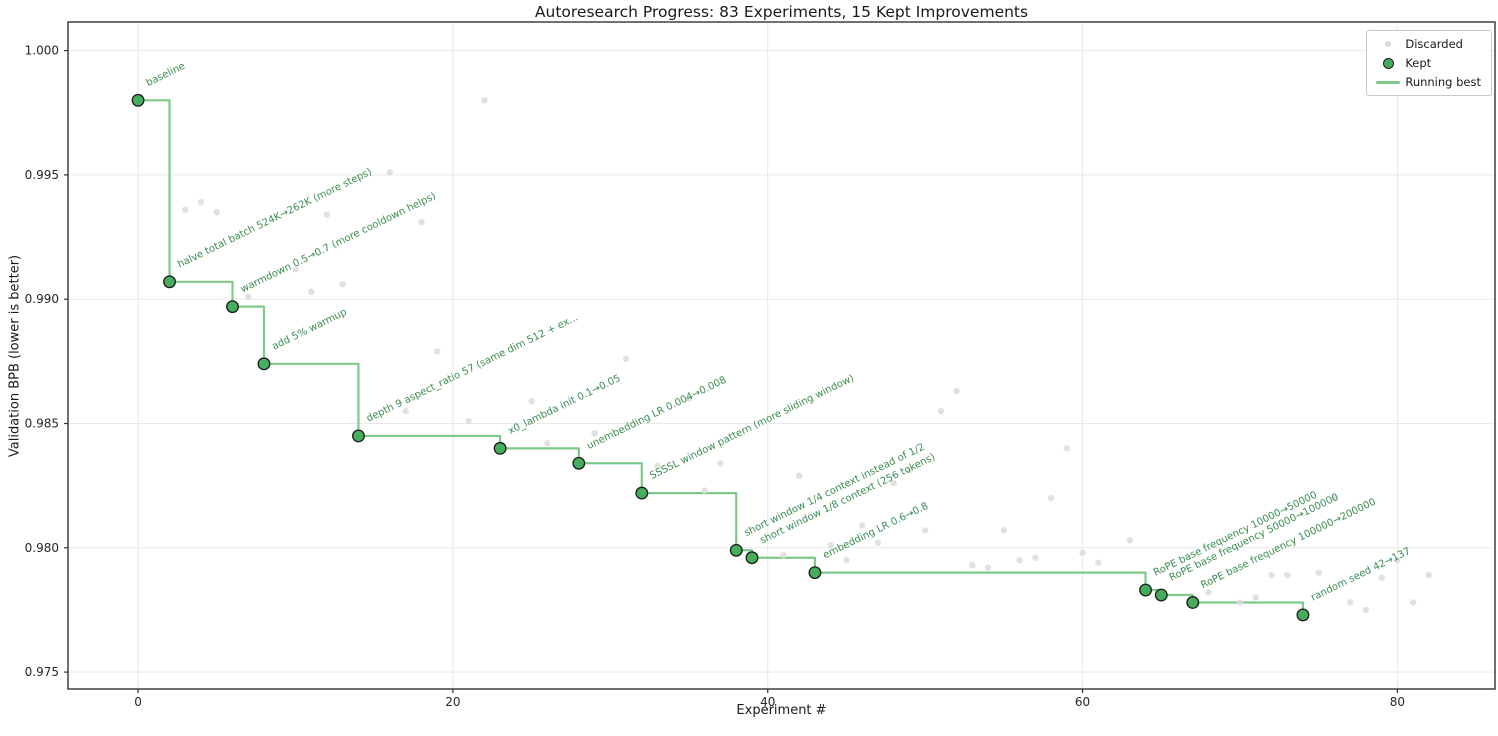  I want to click on y-tick-label: 0.990, so click(42, 299).